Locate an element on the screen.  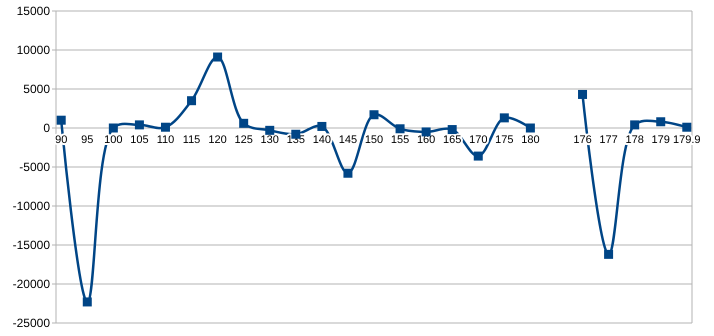
x-tick-label: 160 is located at coordinates (426, 140).